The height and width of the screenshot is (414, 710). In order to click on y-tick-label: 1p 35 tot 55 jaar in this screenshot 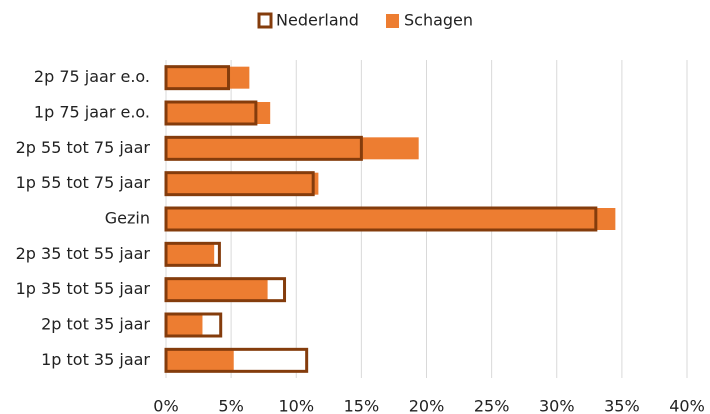, I will do `click(83, 288)`.